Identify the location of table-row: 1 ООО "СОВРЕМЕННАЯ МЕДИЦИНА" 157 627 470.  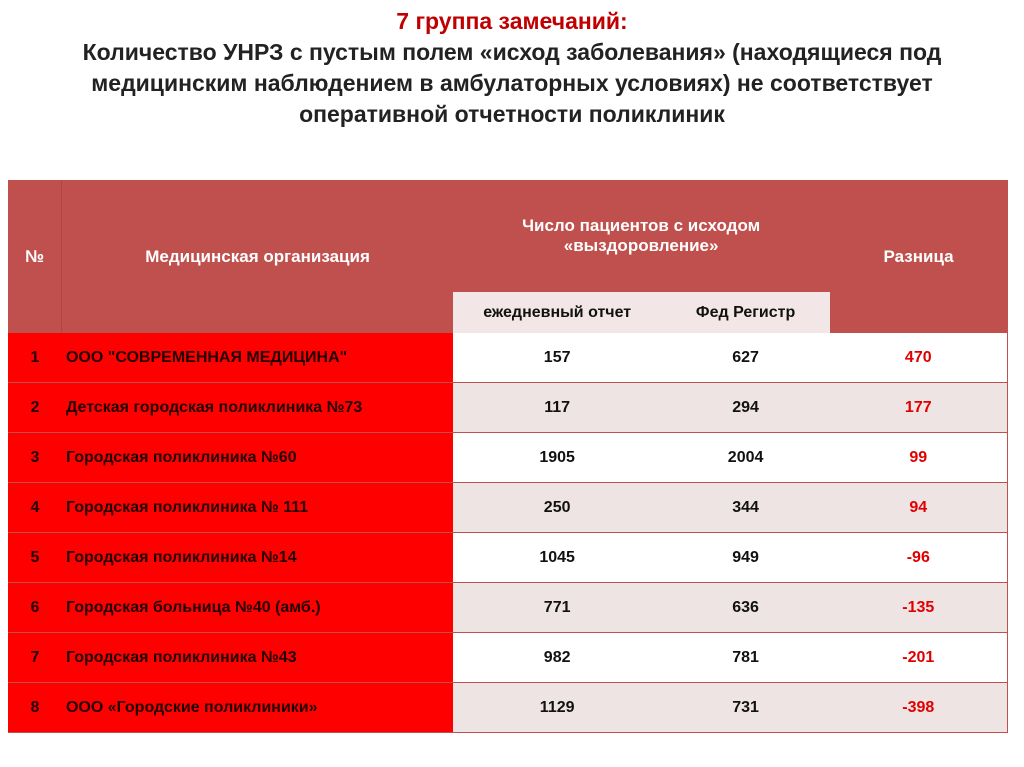
(508, 358).